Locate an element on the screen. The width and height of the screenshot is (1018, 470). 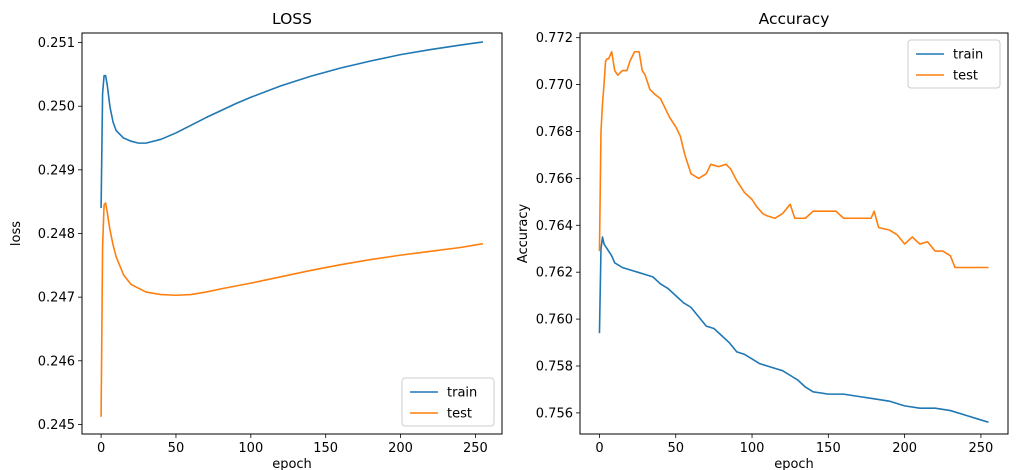
y-tick-label: 0.247 is located at coordinates (56, 298).